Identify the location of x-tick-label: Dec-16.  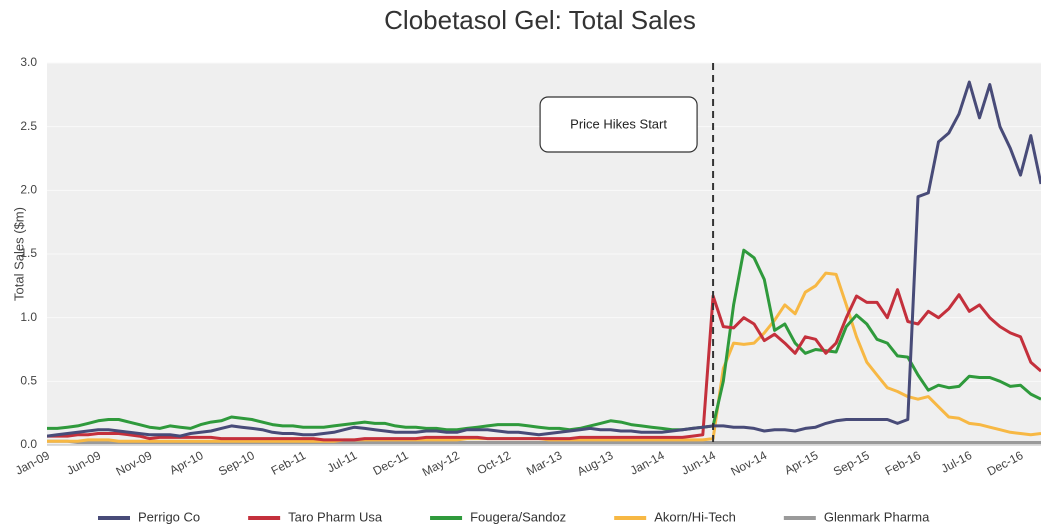
(1005, 463).